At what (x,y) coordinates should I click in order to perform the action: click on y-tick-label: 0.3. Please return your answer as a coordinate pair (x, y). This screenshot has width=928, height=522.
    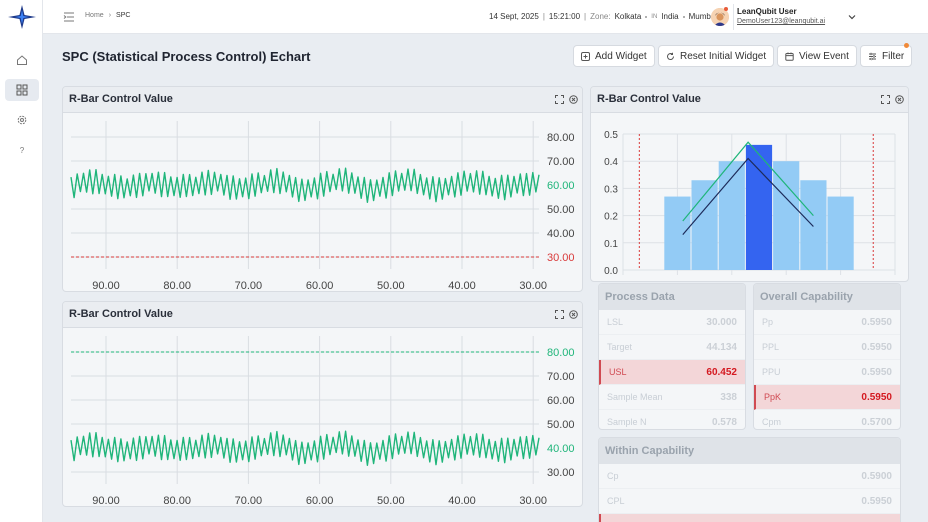
    Looking at the image, I should click on (611, 189).